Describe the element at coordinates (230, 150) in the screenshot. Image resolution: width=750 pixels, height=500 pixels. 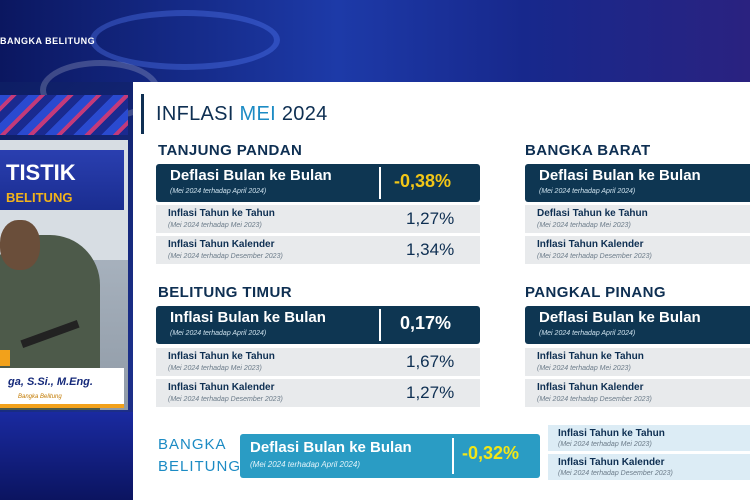
I see `region-title: TANJUNG PANDAN` at that location.